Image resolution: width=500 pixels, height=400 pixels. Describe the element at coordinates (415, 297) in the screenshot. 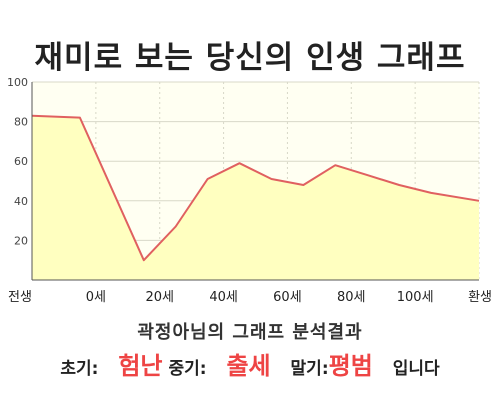

I see `x-tick-label: 100세` at that location.